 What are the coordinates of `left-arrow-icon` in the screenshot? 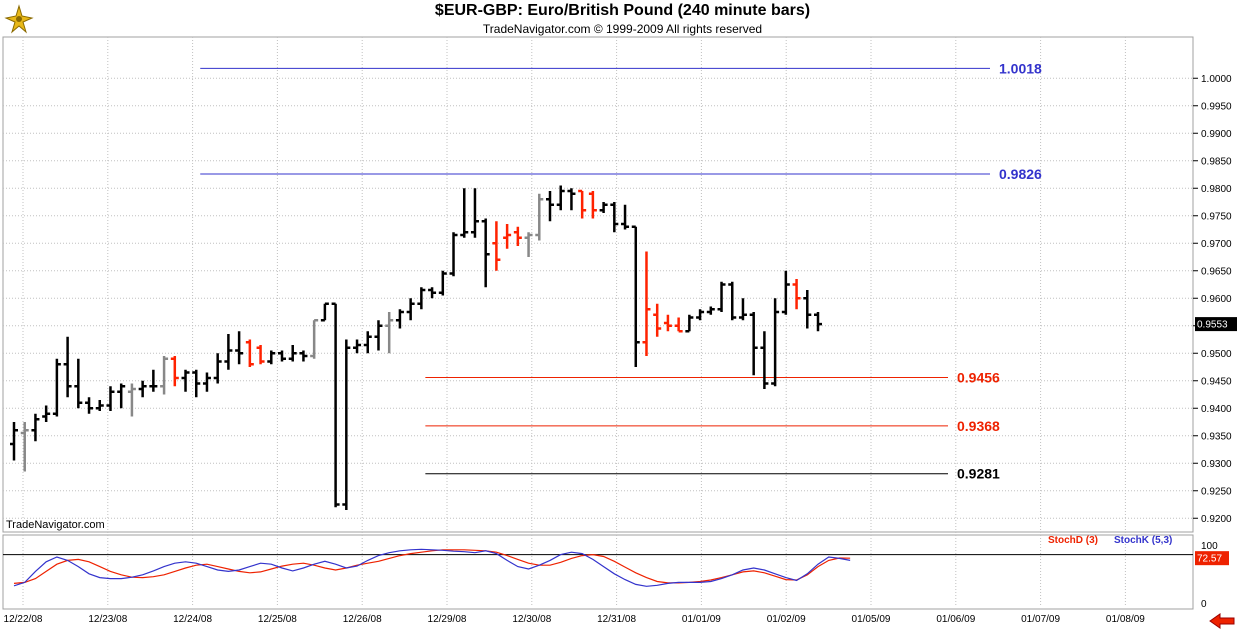 It's located at (1222, 621).